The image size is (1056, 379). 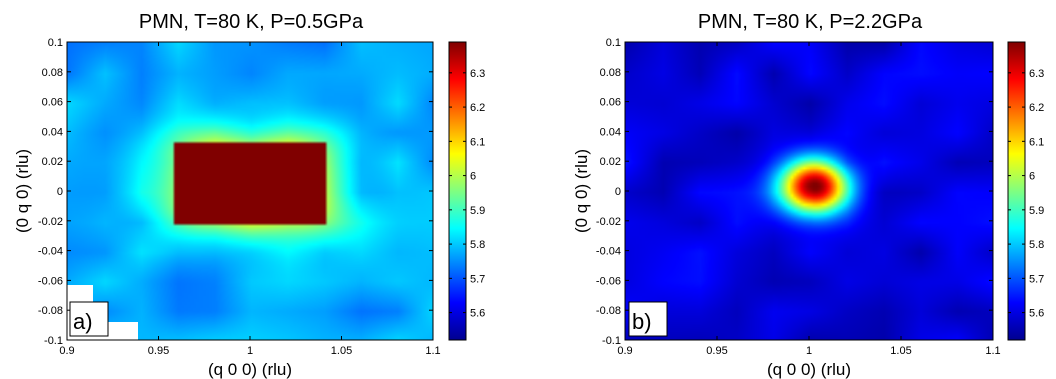 I want to click on panel-b-colorbar-tick-label: 6.2, so click(x=1036, y=108).